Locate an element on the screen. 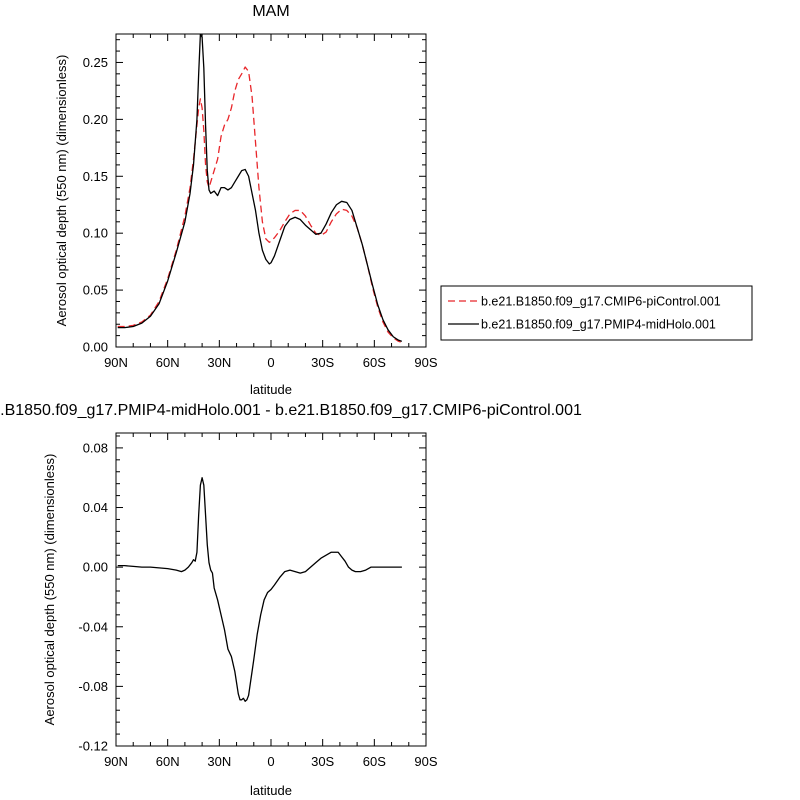 Image resolution: width=800 pixels, height=800 pixels. y-tick-label: 0.04 is located at coordinates (95, 507).